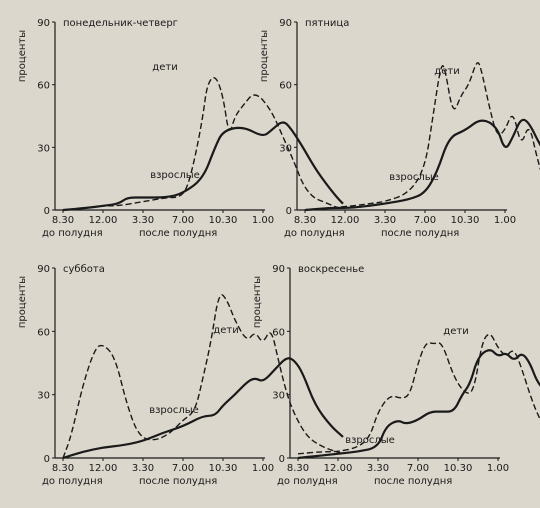 This screenshot has height=508, width=540. I want to click on chart-title: суббота, so click(84, 269).